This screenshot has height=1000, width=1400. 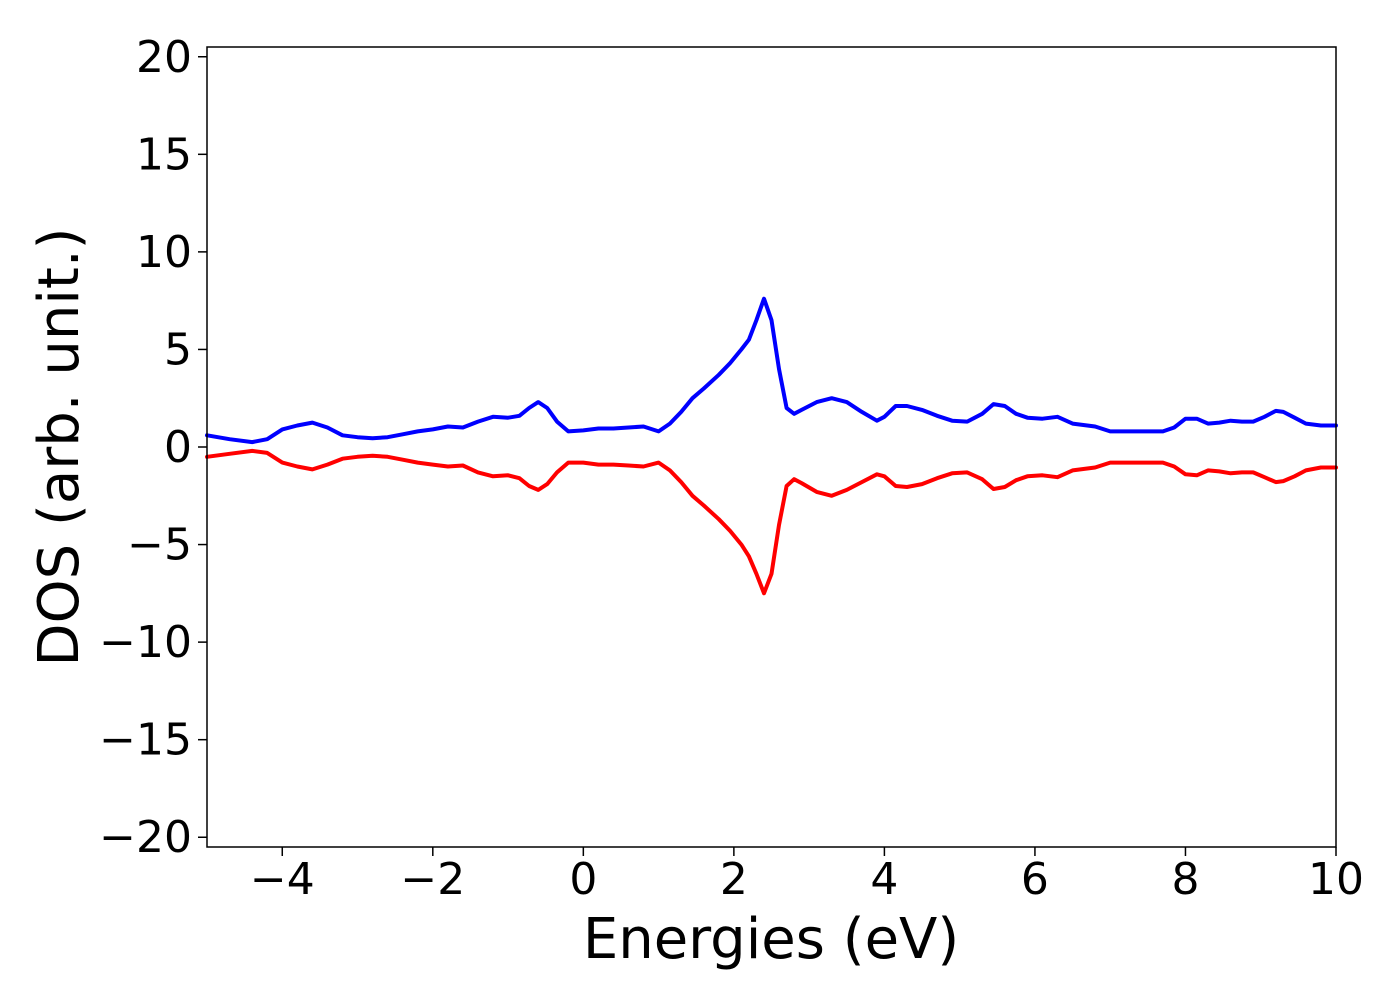 I want to click on y-tick-label: 10, so click(x=164, y=252).